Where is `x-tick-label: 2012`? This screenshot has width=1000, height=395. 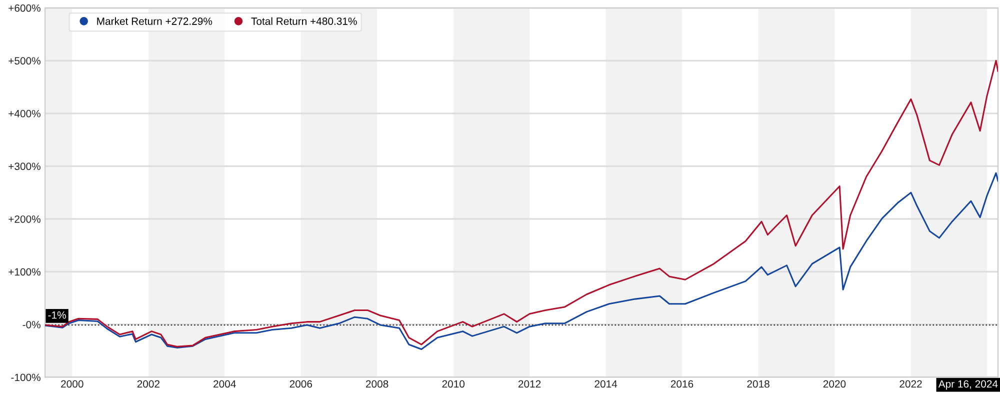 x-tick-label: 2012 is located at coordinates (529, 384).